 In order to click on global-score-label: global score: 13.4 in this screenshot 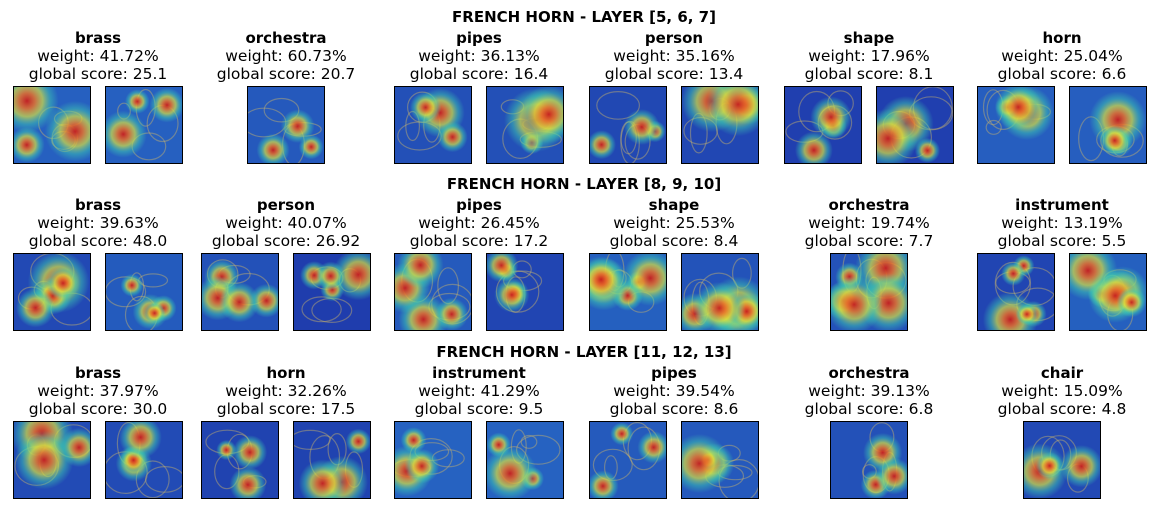, I will do `click(674, 74)`.